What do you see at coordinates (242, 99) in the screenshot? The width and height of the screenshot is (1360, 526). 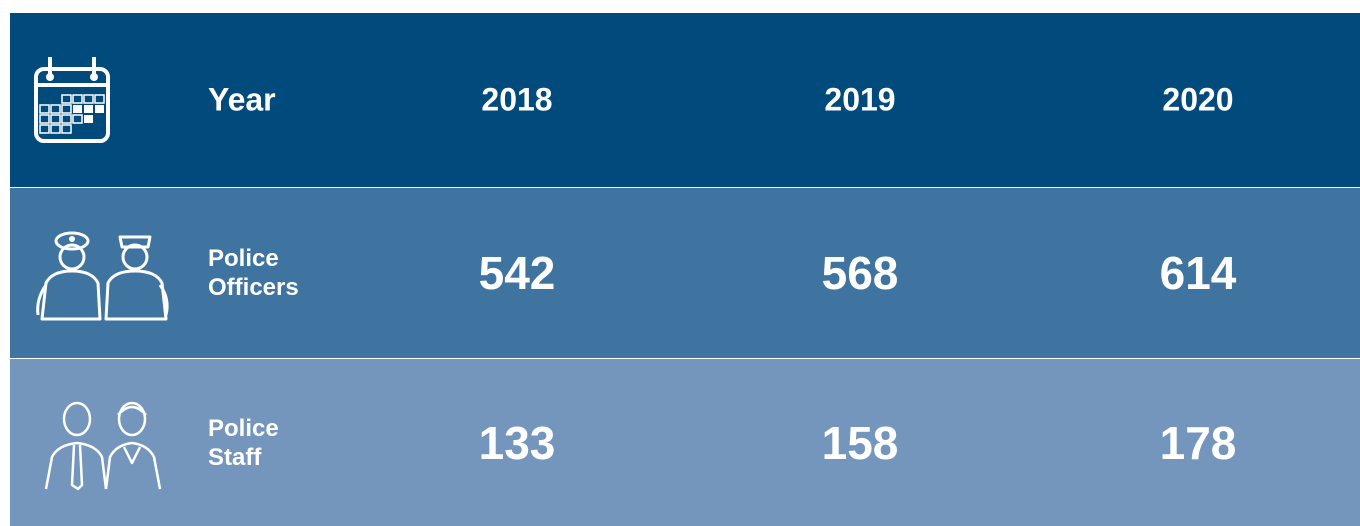 I see `header-label: Year` at bounding box center [242, 99].